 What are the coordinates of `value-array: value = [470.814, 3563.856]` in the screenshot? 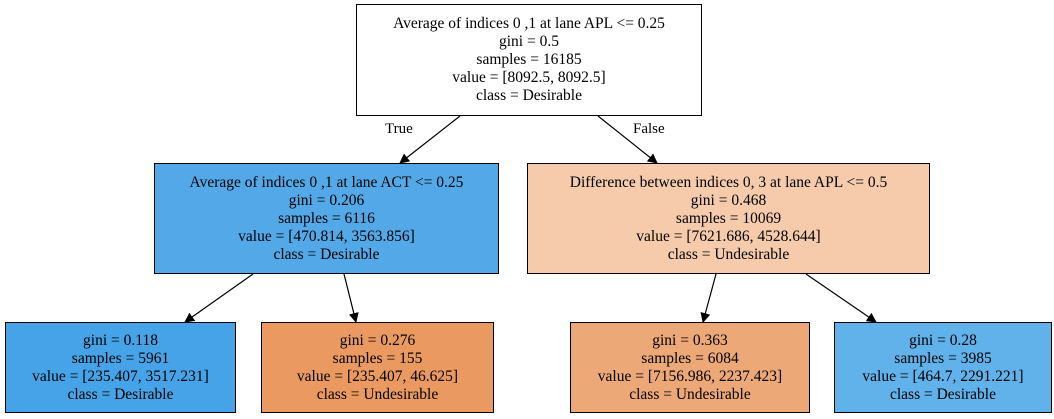 It's located at (326, 236).